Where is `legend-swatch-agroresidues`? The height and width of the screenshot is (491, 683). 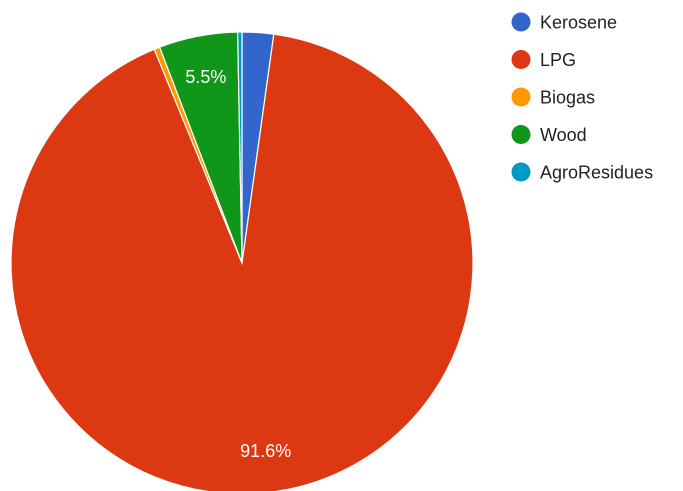 legend-swatch-agroresidues is located at coordinates (521, 172).